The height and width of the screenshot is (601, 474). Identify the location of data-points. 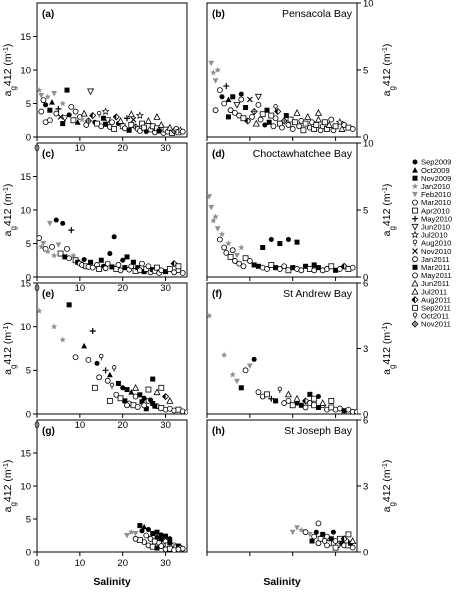
(155, 537).